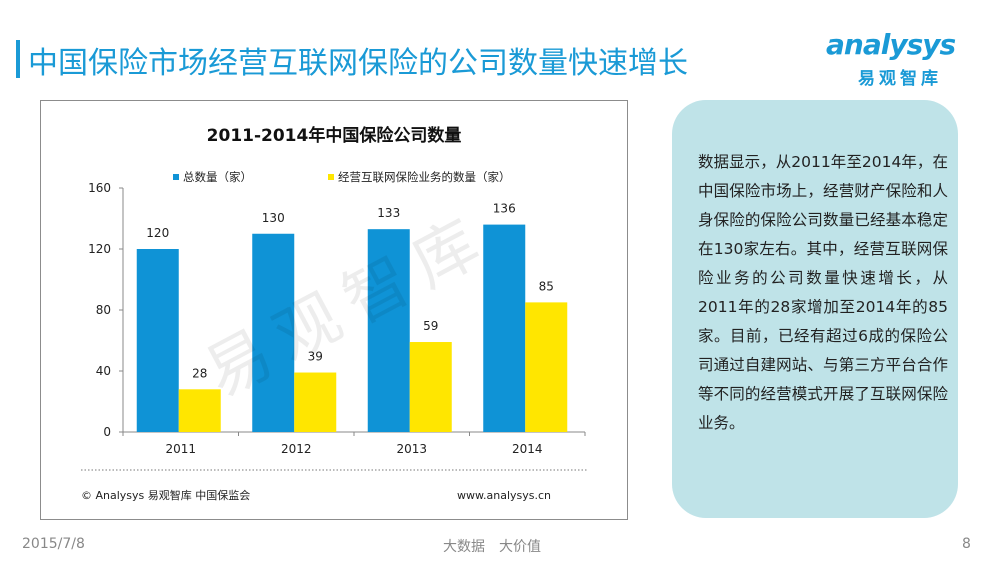 The height and width of the screenshot is (563, 1000). I want to click on chart-url: www.analysys.cn, so click(504, 495).